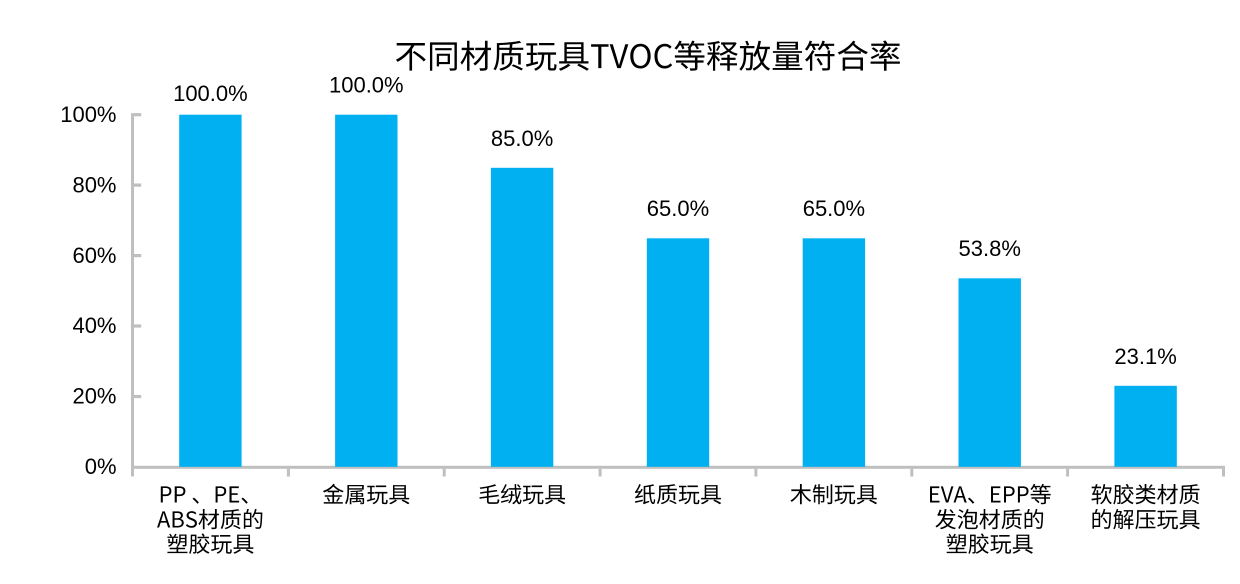  I want to click on svg-text: 40%, so click(94, 325).